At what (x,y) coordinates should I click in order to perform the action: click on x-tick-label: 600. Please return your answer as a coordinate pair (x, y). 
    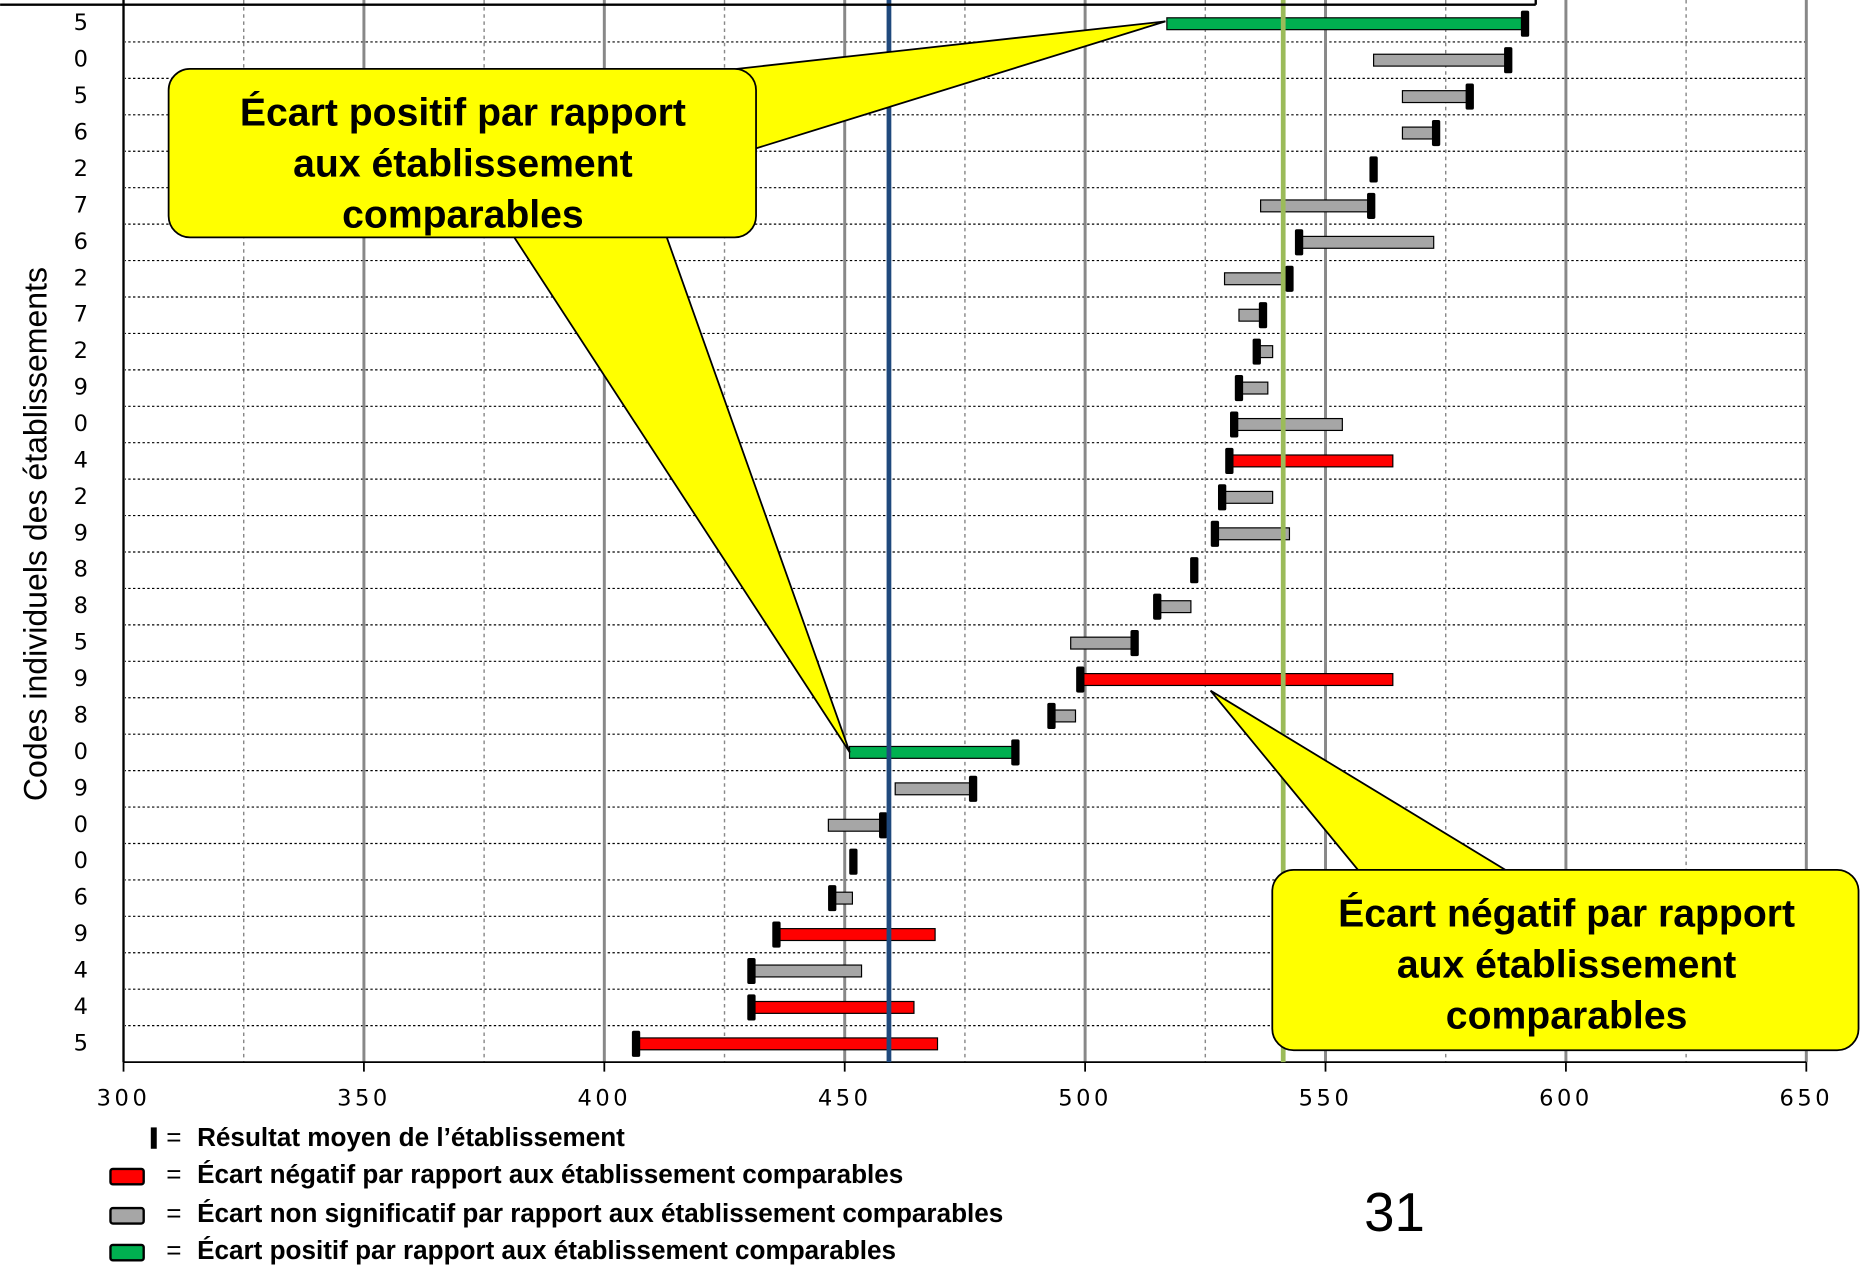
    Looking at the image, I should click on (1566, 1098).